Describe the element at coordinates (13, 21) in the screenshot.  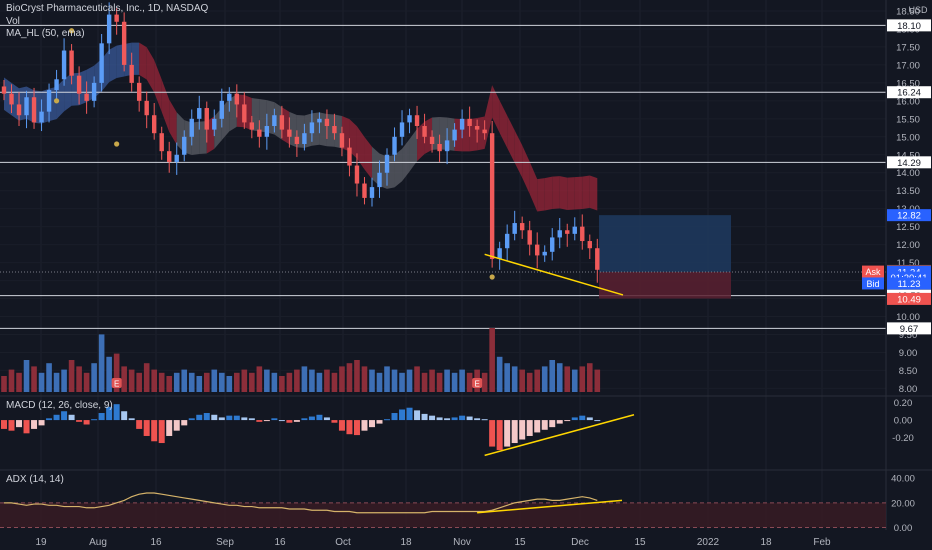
I see `legend-volume: Vol` at that location.